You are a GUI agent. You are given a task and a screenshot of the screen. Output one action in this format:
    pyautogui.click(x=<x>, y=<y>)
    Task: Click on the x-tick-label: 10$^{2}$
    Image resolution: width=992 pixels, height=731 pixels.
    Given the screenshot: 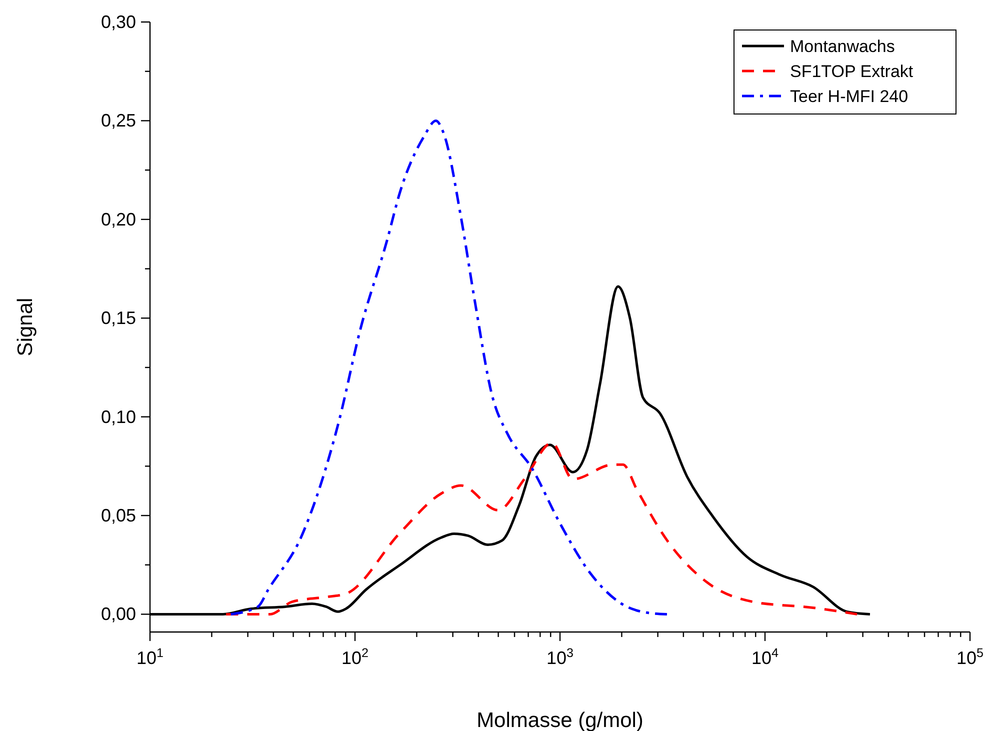 What is the action you would take?
    pyautogui.click(x=355, y=657)
    